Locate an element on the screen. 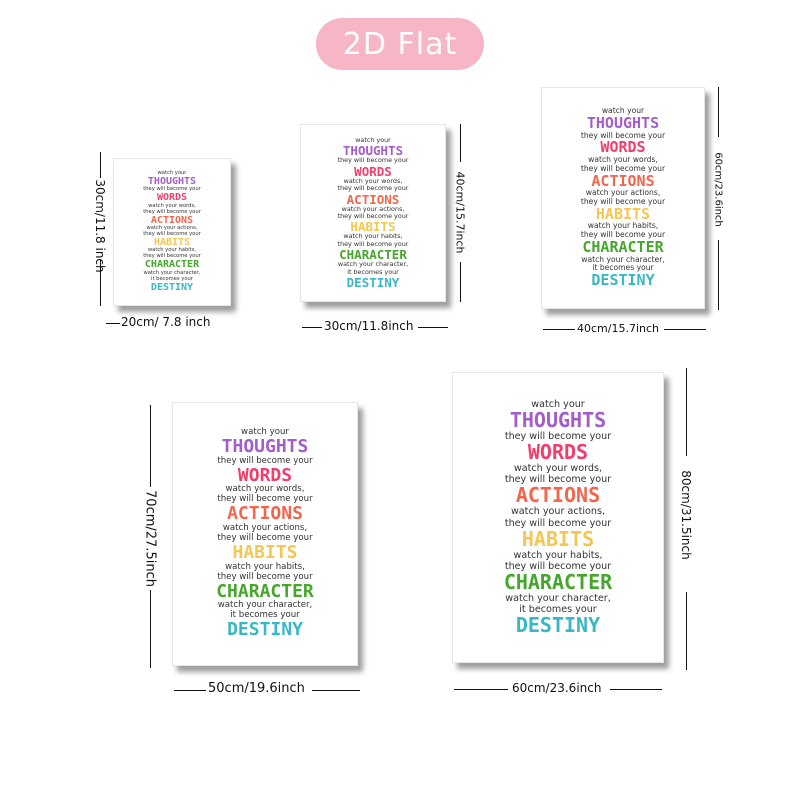 The width and height of the screenshot is (800, 800). width-label-3: 40cm/15.7inch is located at coordinates (618, 328).